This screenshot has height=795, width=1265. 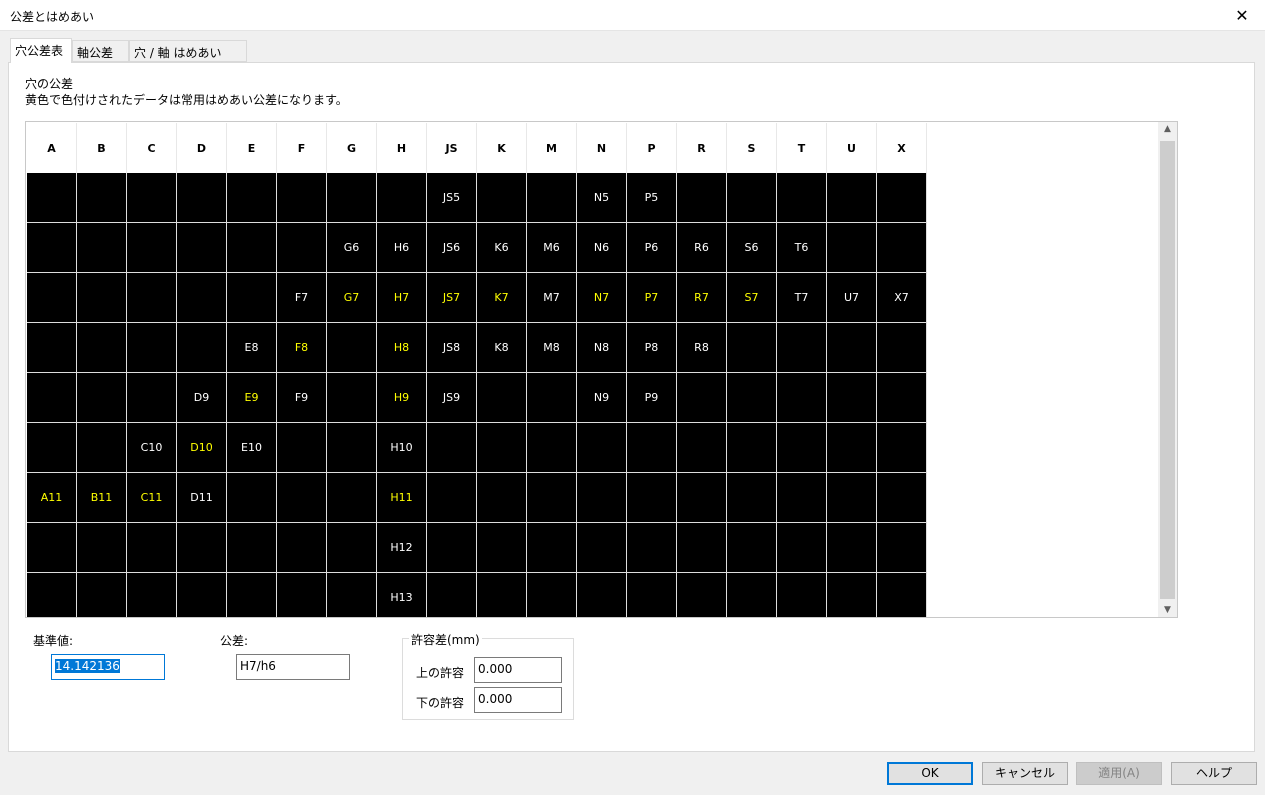 I want to click on tolerance-cell-p8: P8, so click(x=652, y=348).